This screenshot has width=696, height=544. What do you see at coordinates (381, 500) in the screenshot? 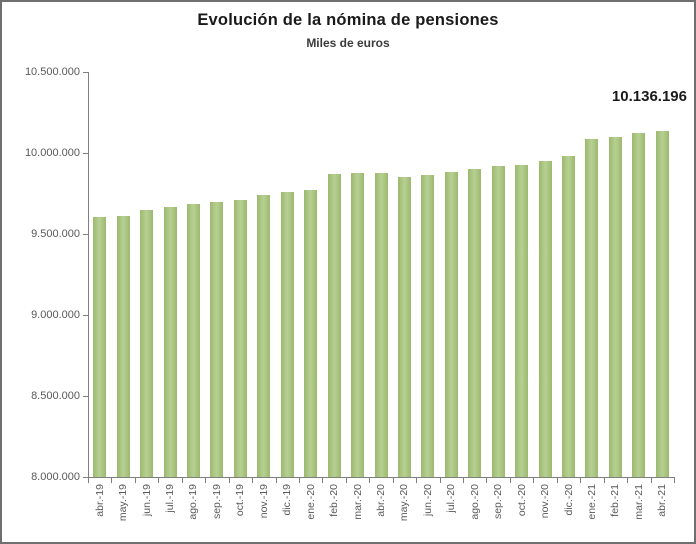
I see `x-axis-tick-label: abr.-20` at bounding box center [381, 500].